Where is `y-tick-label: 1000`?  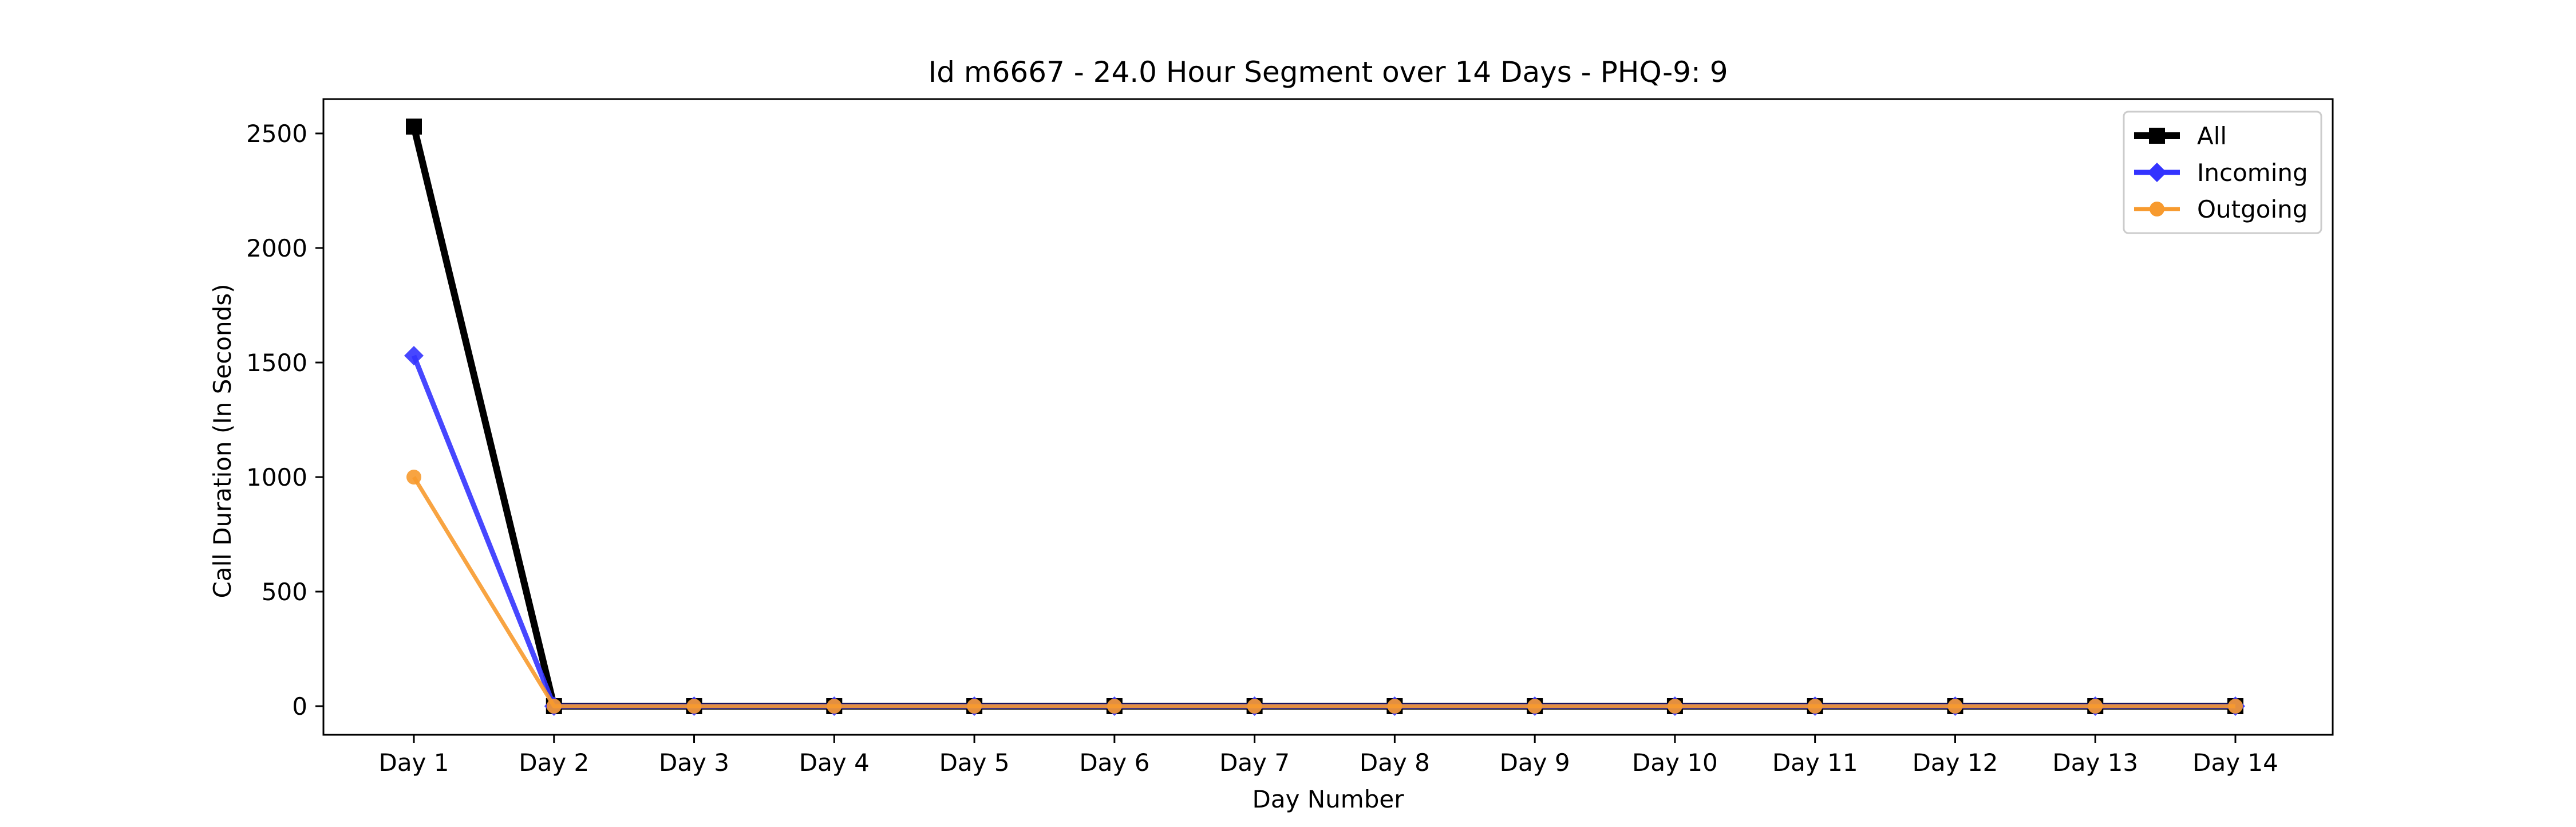 y-tick-label: 1000 is located at coordinates (276, 477).